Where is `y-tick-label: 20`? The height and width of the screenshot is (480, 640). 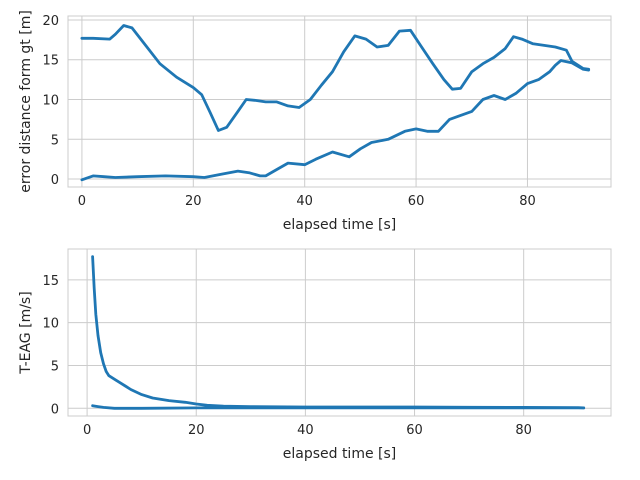 y-tick-label: 20 is located at coordinates (50, 21).